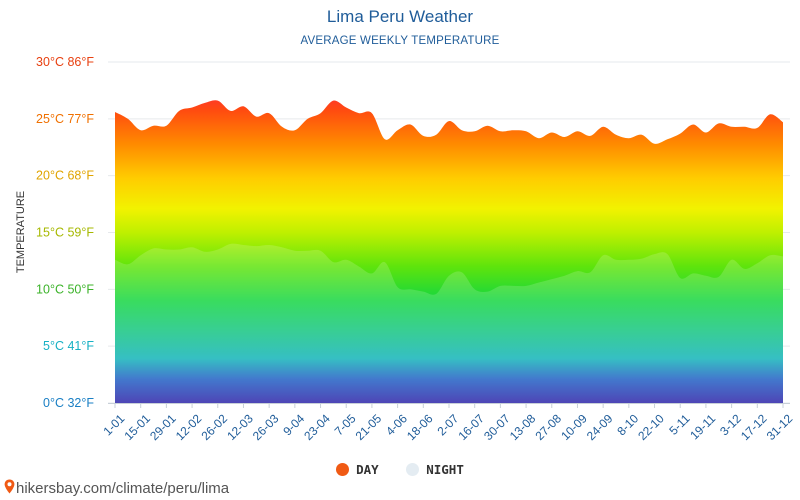  I want to click on x-tick-label: 26-03, so click(266, 427).